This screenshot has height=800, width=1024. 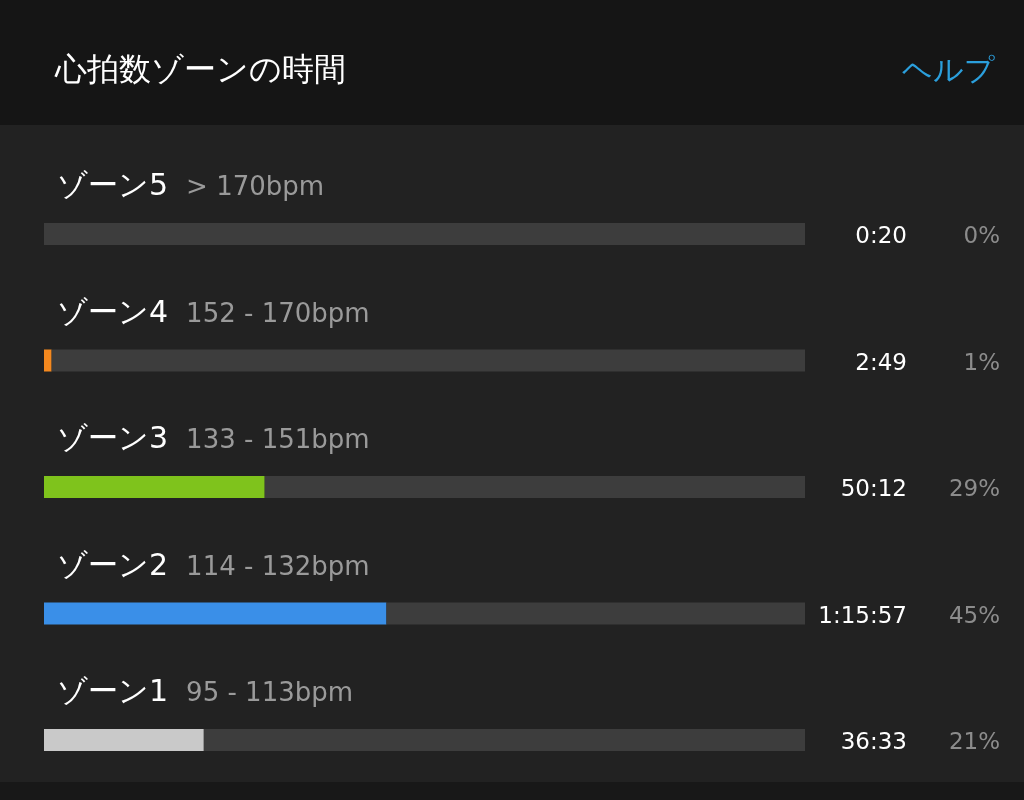 What do you see at coordinates (113, 564) in the screenshot?
I see `y-tick-label: ゾーン2` at bounding box center [113, 564].